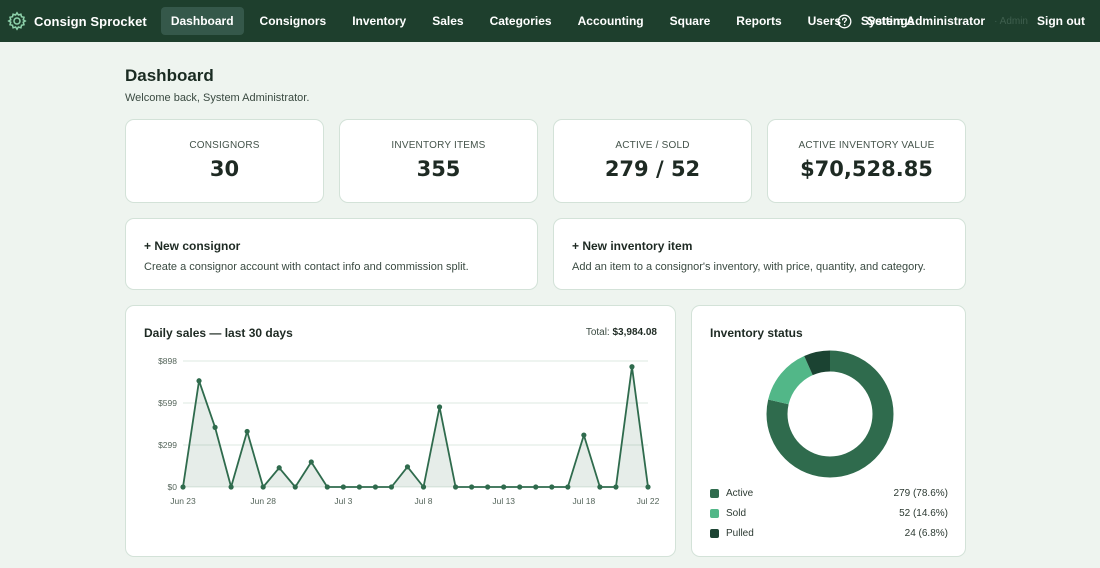 This screenshot has width=1100, height=568. I want to click on user-area: System Administrator · Admin Sign out, so click(961, 21).